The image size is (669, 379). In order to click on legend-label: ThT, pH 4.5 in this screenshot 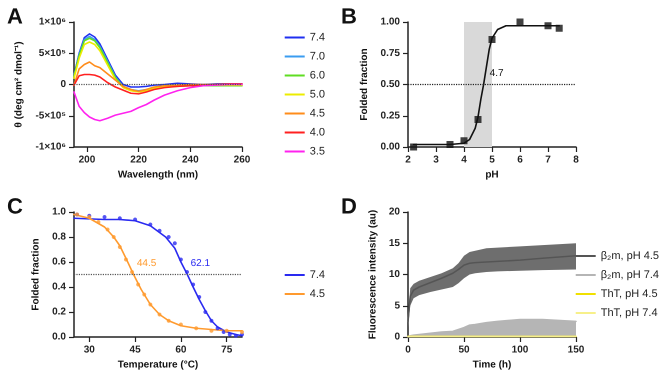, I will do `click(629, 294)`.